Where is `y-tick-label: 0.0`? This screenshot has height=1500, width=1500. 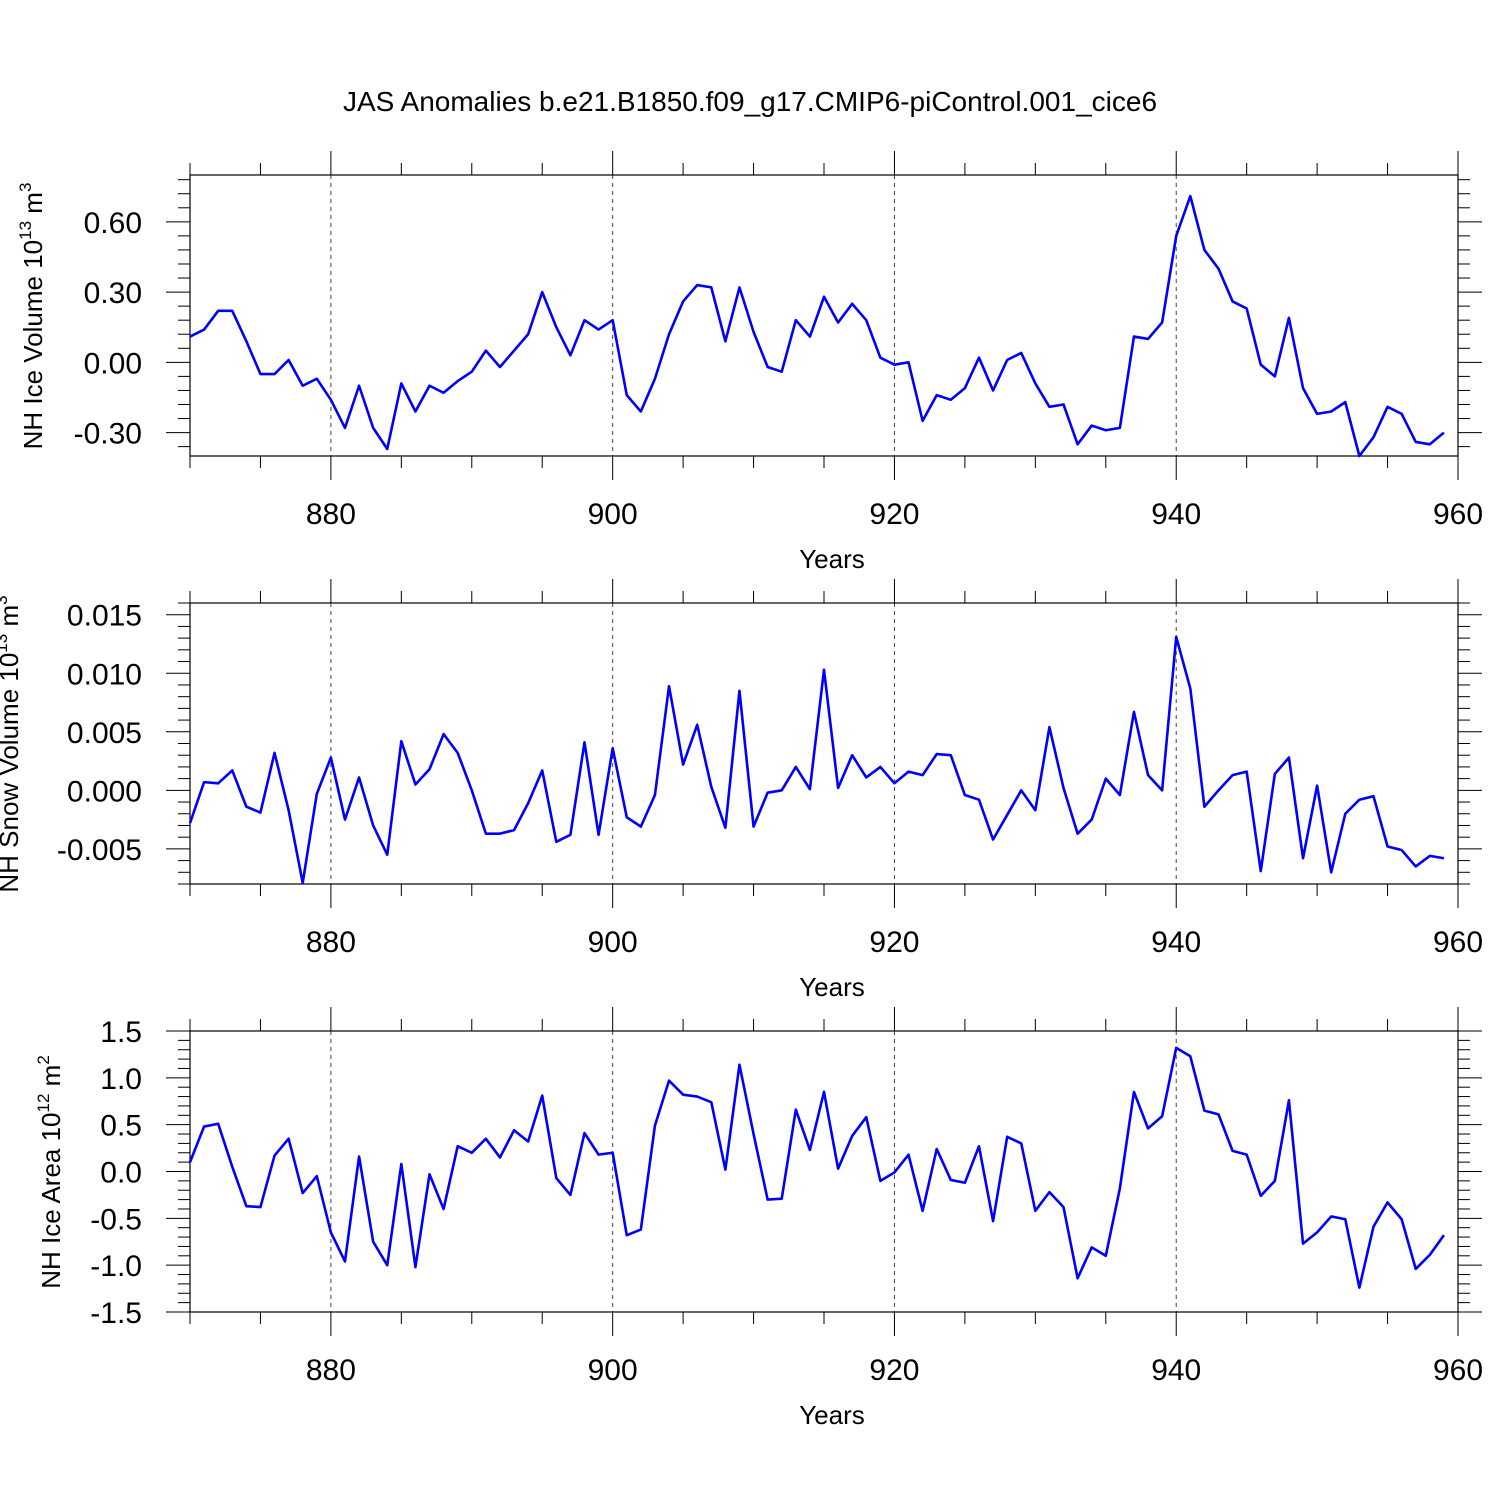 y-tick-label: 0.0 is located at coordinates (121, 1173).